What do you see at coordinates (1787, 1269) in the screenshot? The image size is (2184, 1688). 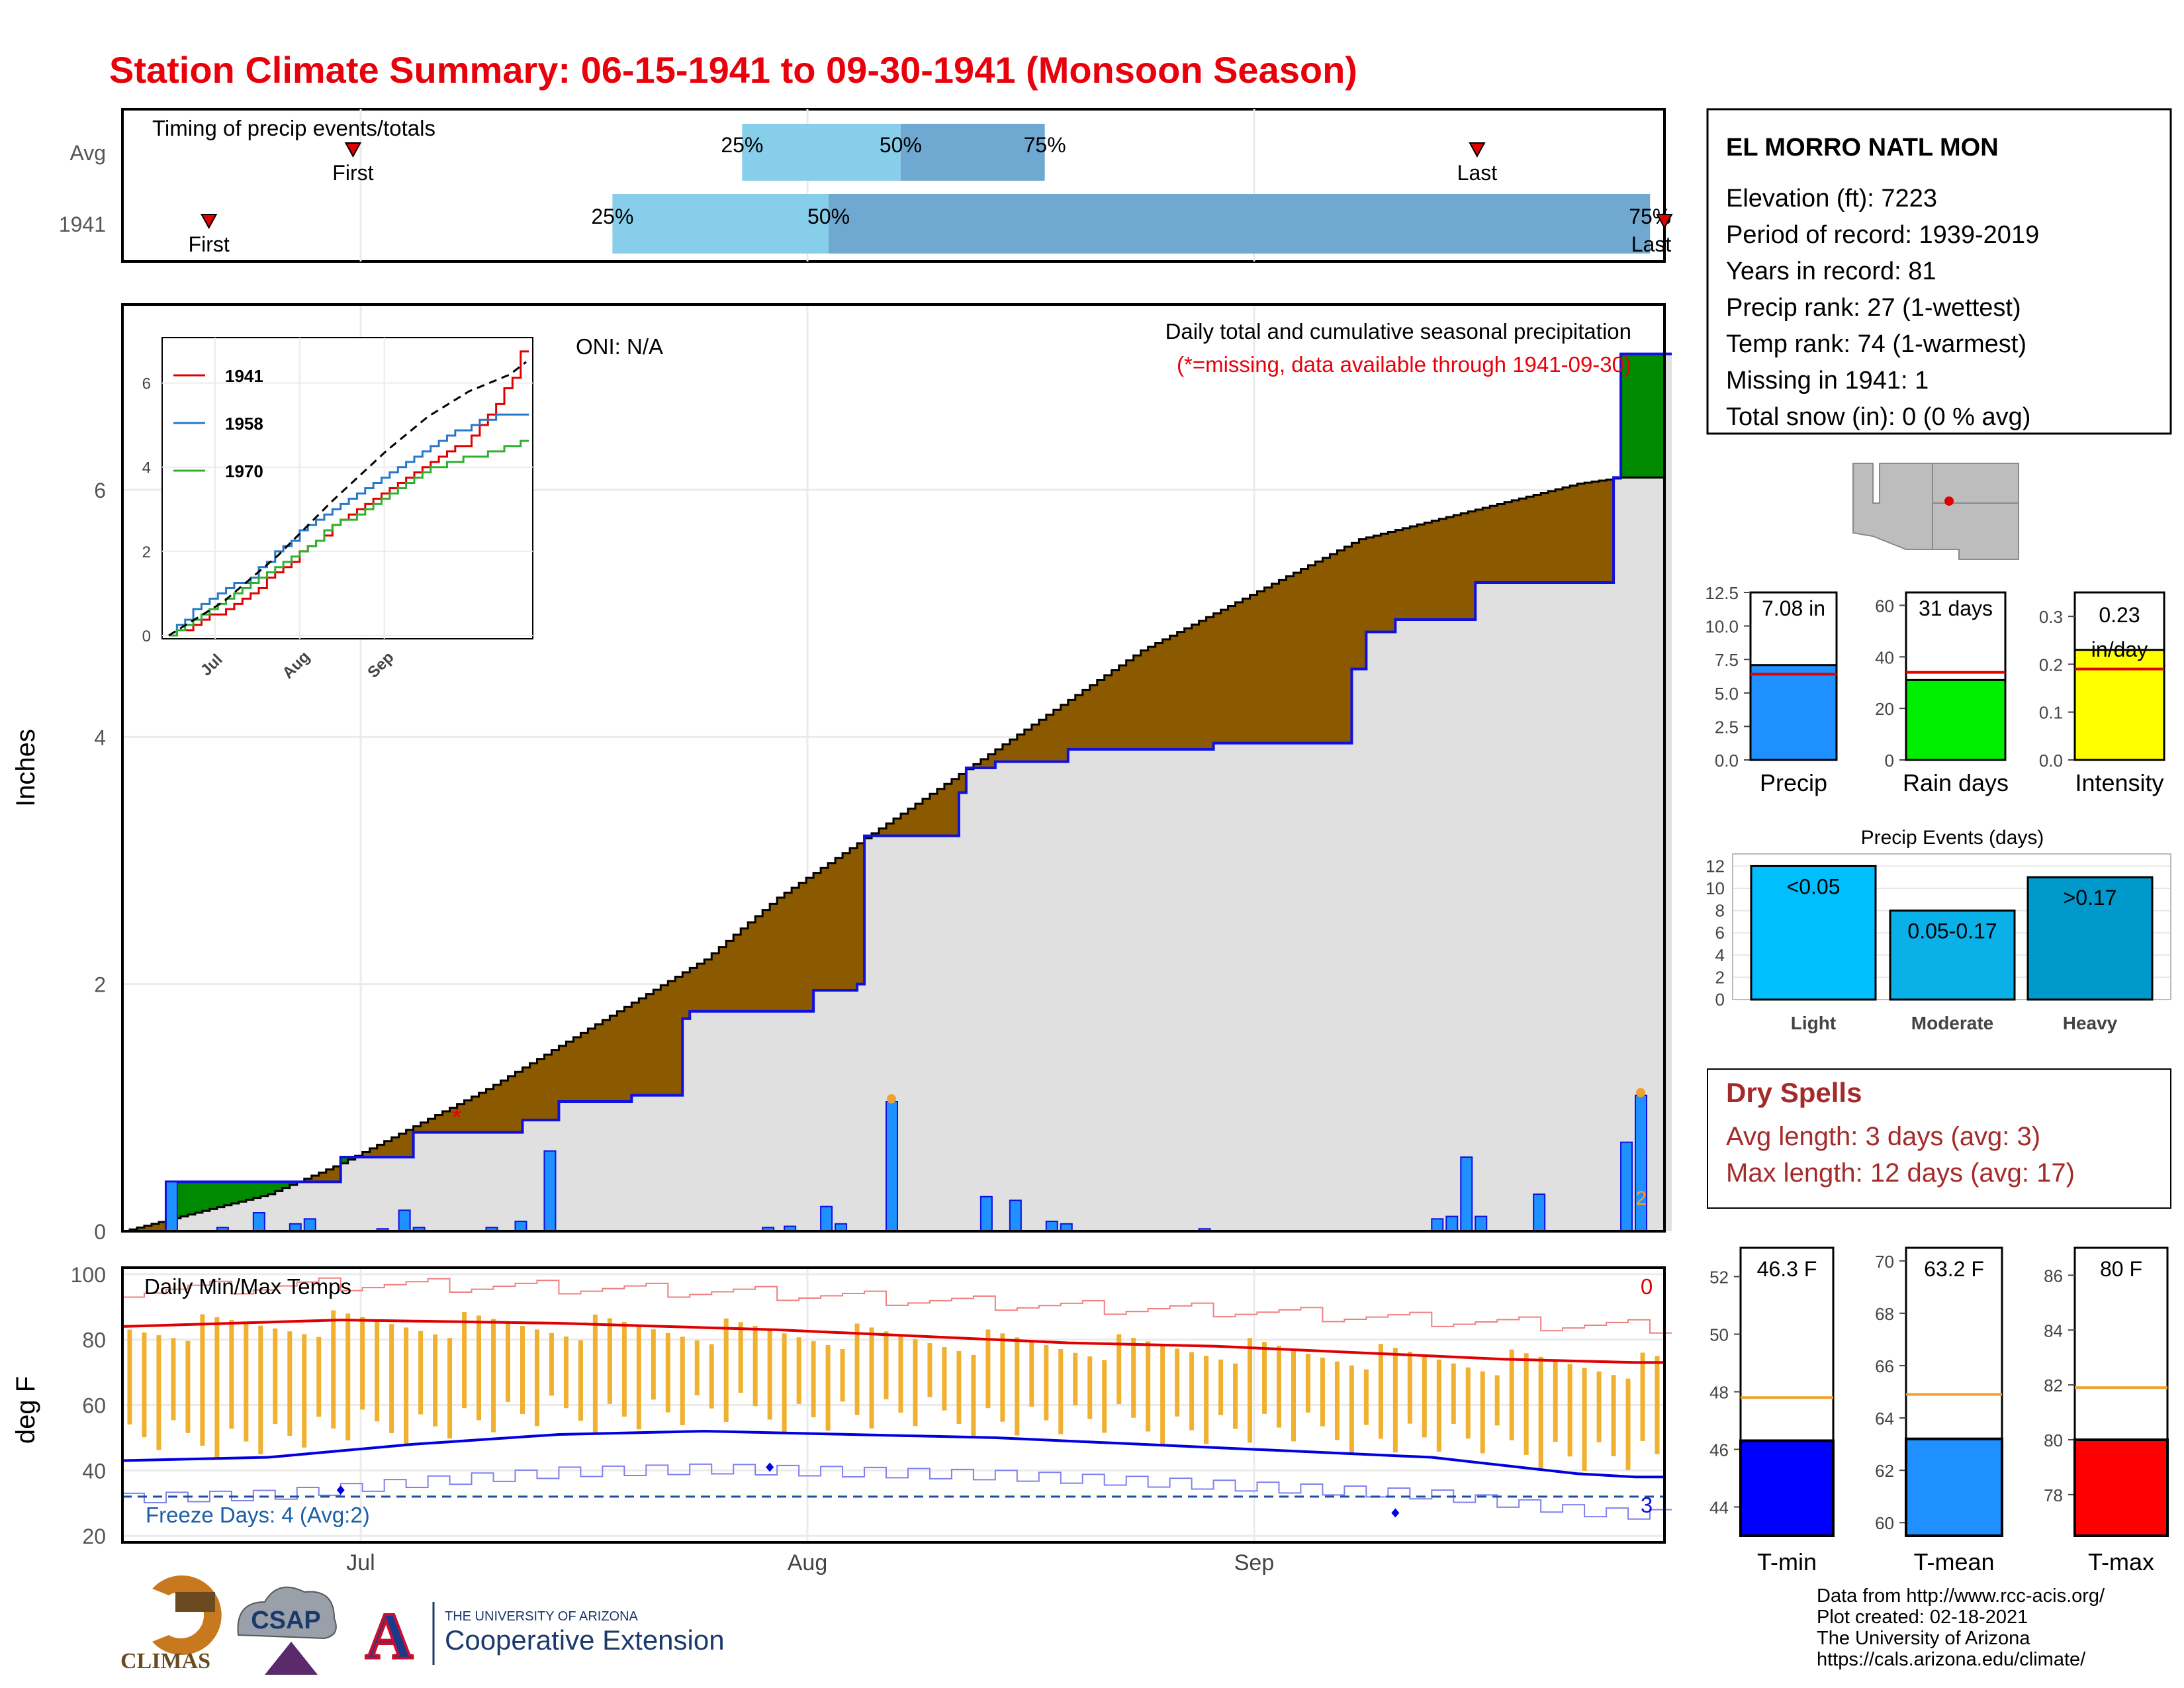 I see `temp-value-label: 46.3 F` at bounding box center [1787, 1269].